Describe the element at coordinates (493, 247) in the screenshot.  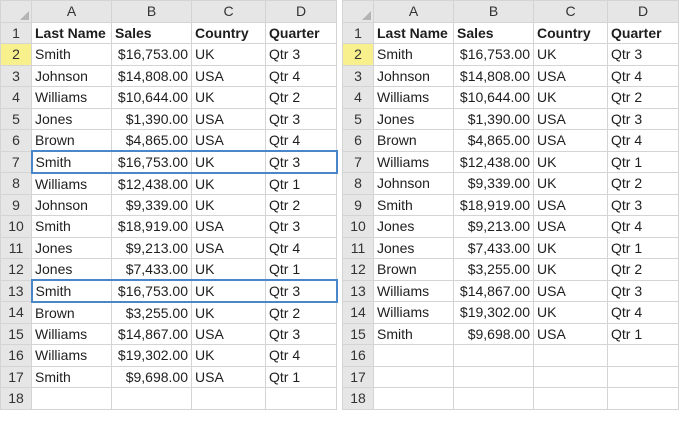
I see `cell-b: $7,433.00` at that location.